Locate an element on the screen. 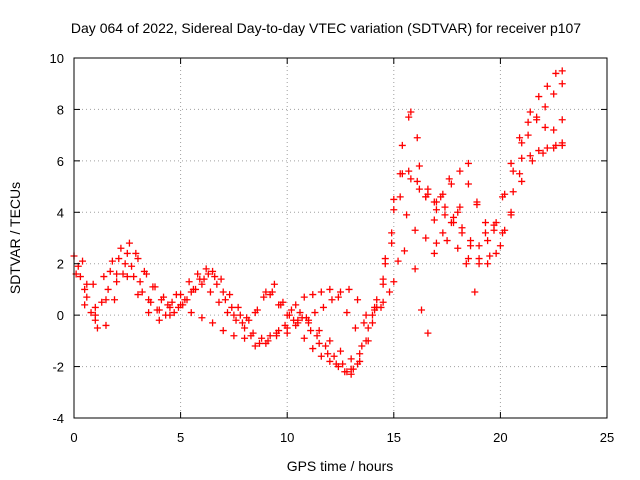 The height and width of the screenshot is (480, 640). y-tick-label: 6 is located at coordinates (60, 161).